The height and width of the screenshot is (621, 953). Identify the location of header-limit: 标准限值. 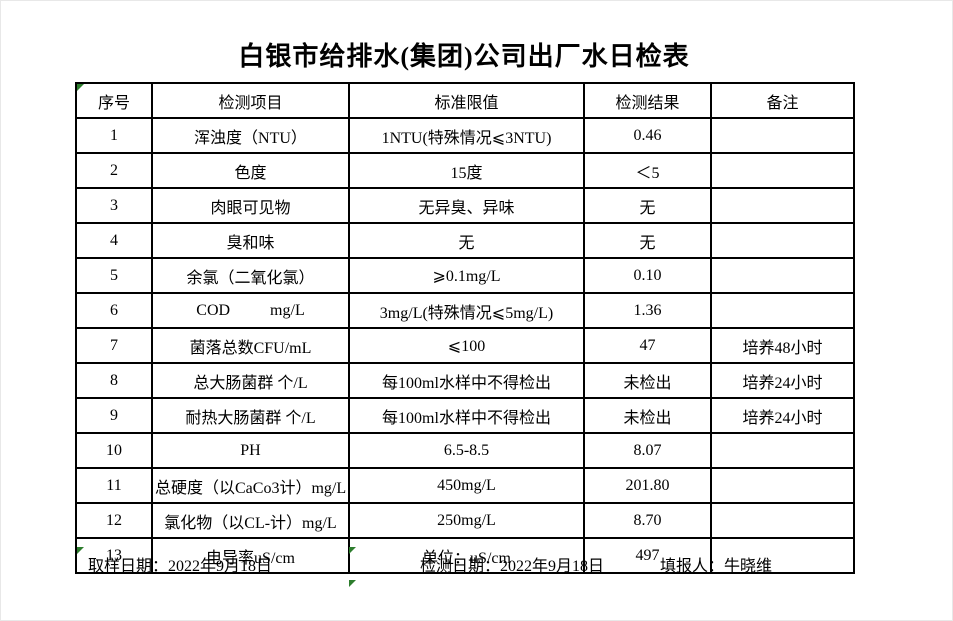
(466, 100).